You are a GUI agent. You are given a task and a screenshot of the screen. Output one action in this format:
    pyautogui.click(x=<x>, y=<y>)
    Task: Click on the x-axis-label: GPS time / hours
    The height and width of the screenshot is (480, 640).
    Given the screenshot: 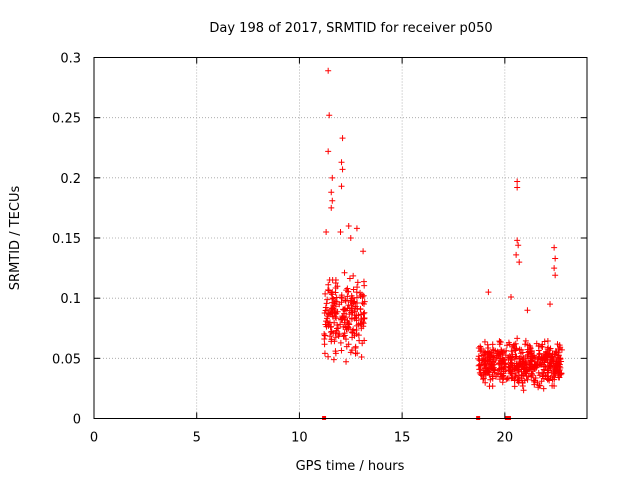 What is the action you would take?
    pyautogui.click(x=350, y=466)
    